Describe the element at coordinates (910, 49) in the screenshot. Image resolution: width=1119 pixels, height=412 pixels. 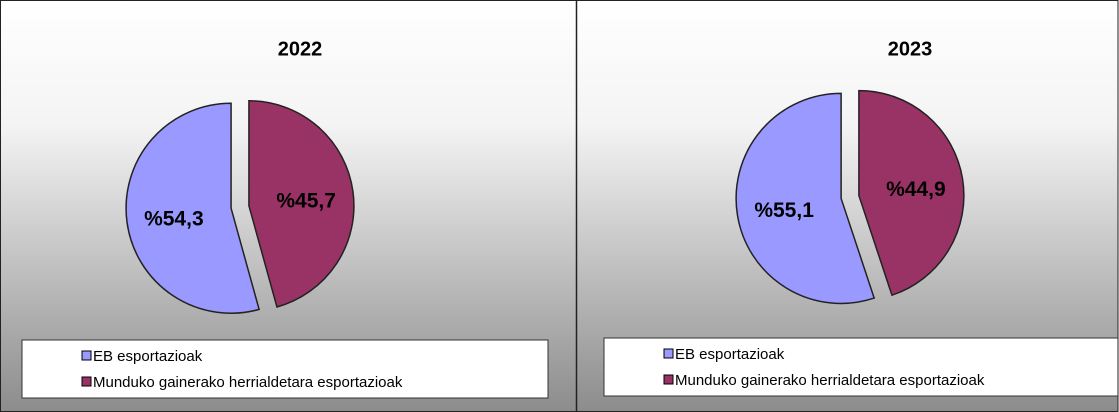
I see `chart-title: 2023` at that location.